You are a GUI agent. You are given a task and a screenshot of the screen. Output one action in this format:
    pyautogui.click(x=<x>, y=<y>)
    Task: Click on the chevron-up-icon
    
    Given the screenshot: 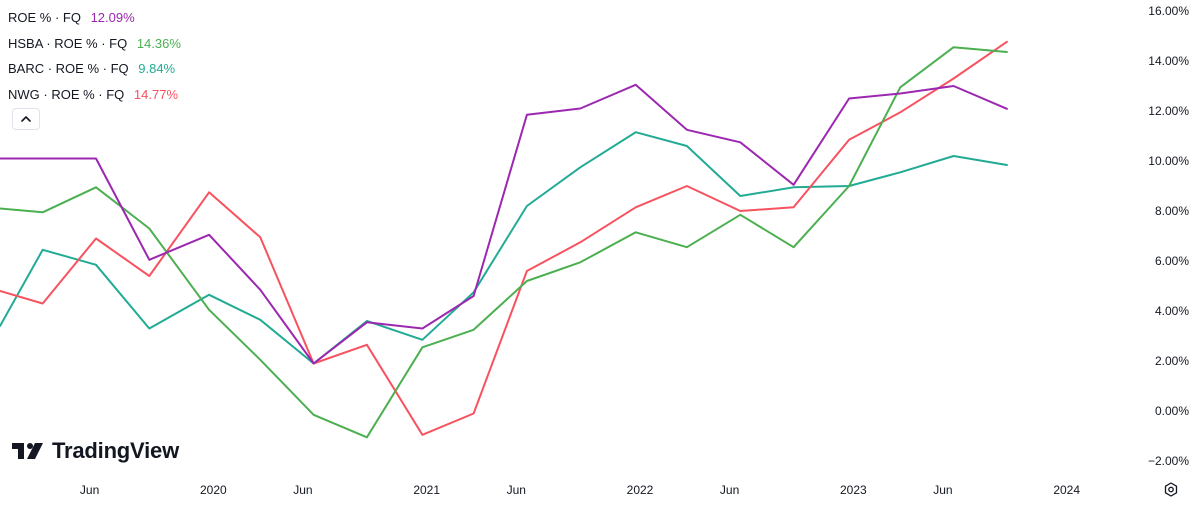 What is the action you would take?
    pyautogui.click(x=26, y=119)
    